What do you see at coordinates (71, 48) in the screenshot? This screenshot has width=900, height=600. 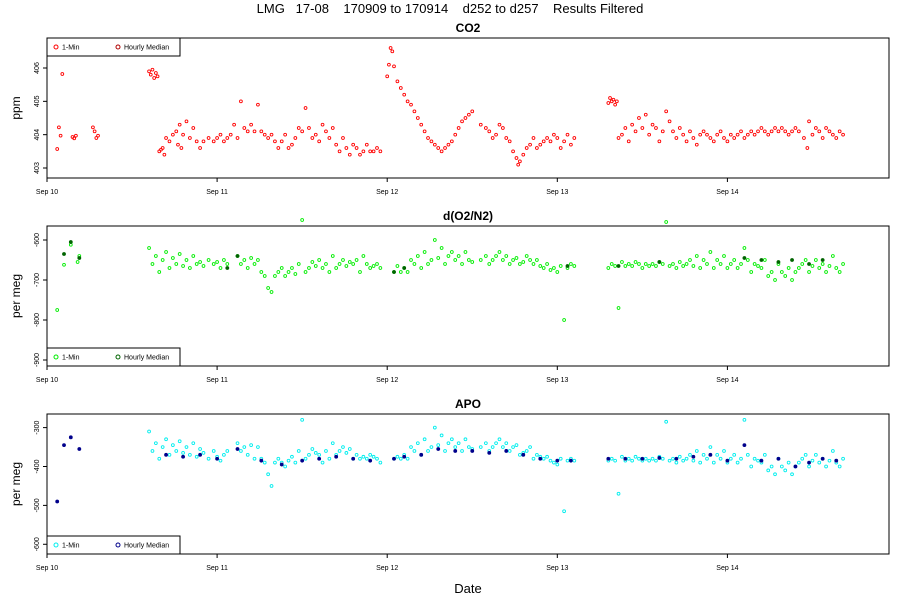 I see `legend-label: 1-Min` at bounding box center [71, 48].